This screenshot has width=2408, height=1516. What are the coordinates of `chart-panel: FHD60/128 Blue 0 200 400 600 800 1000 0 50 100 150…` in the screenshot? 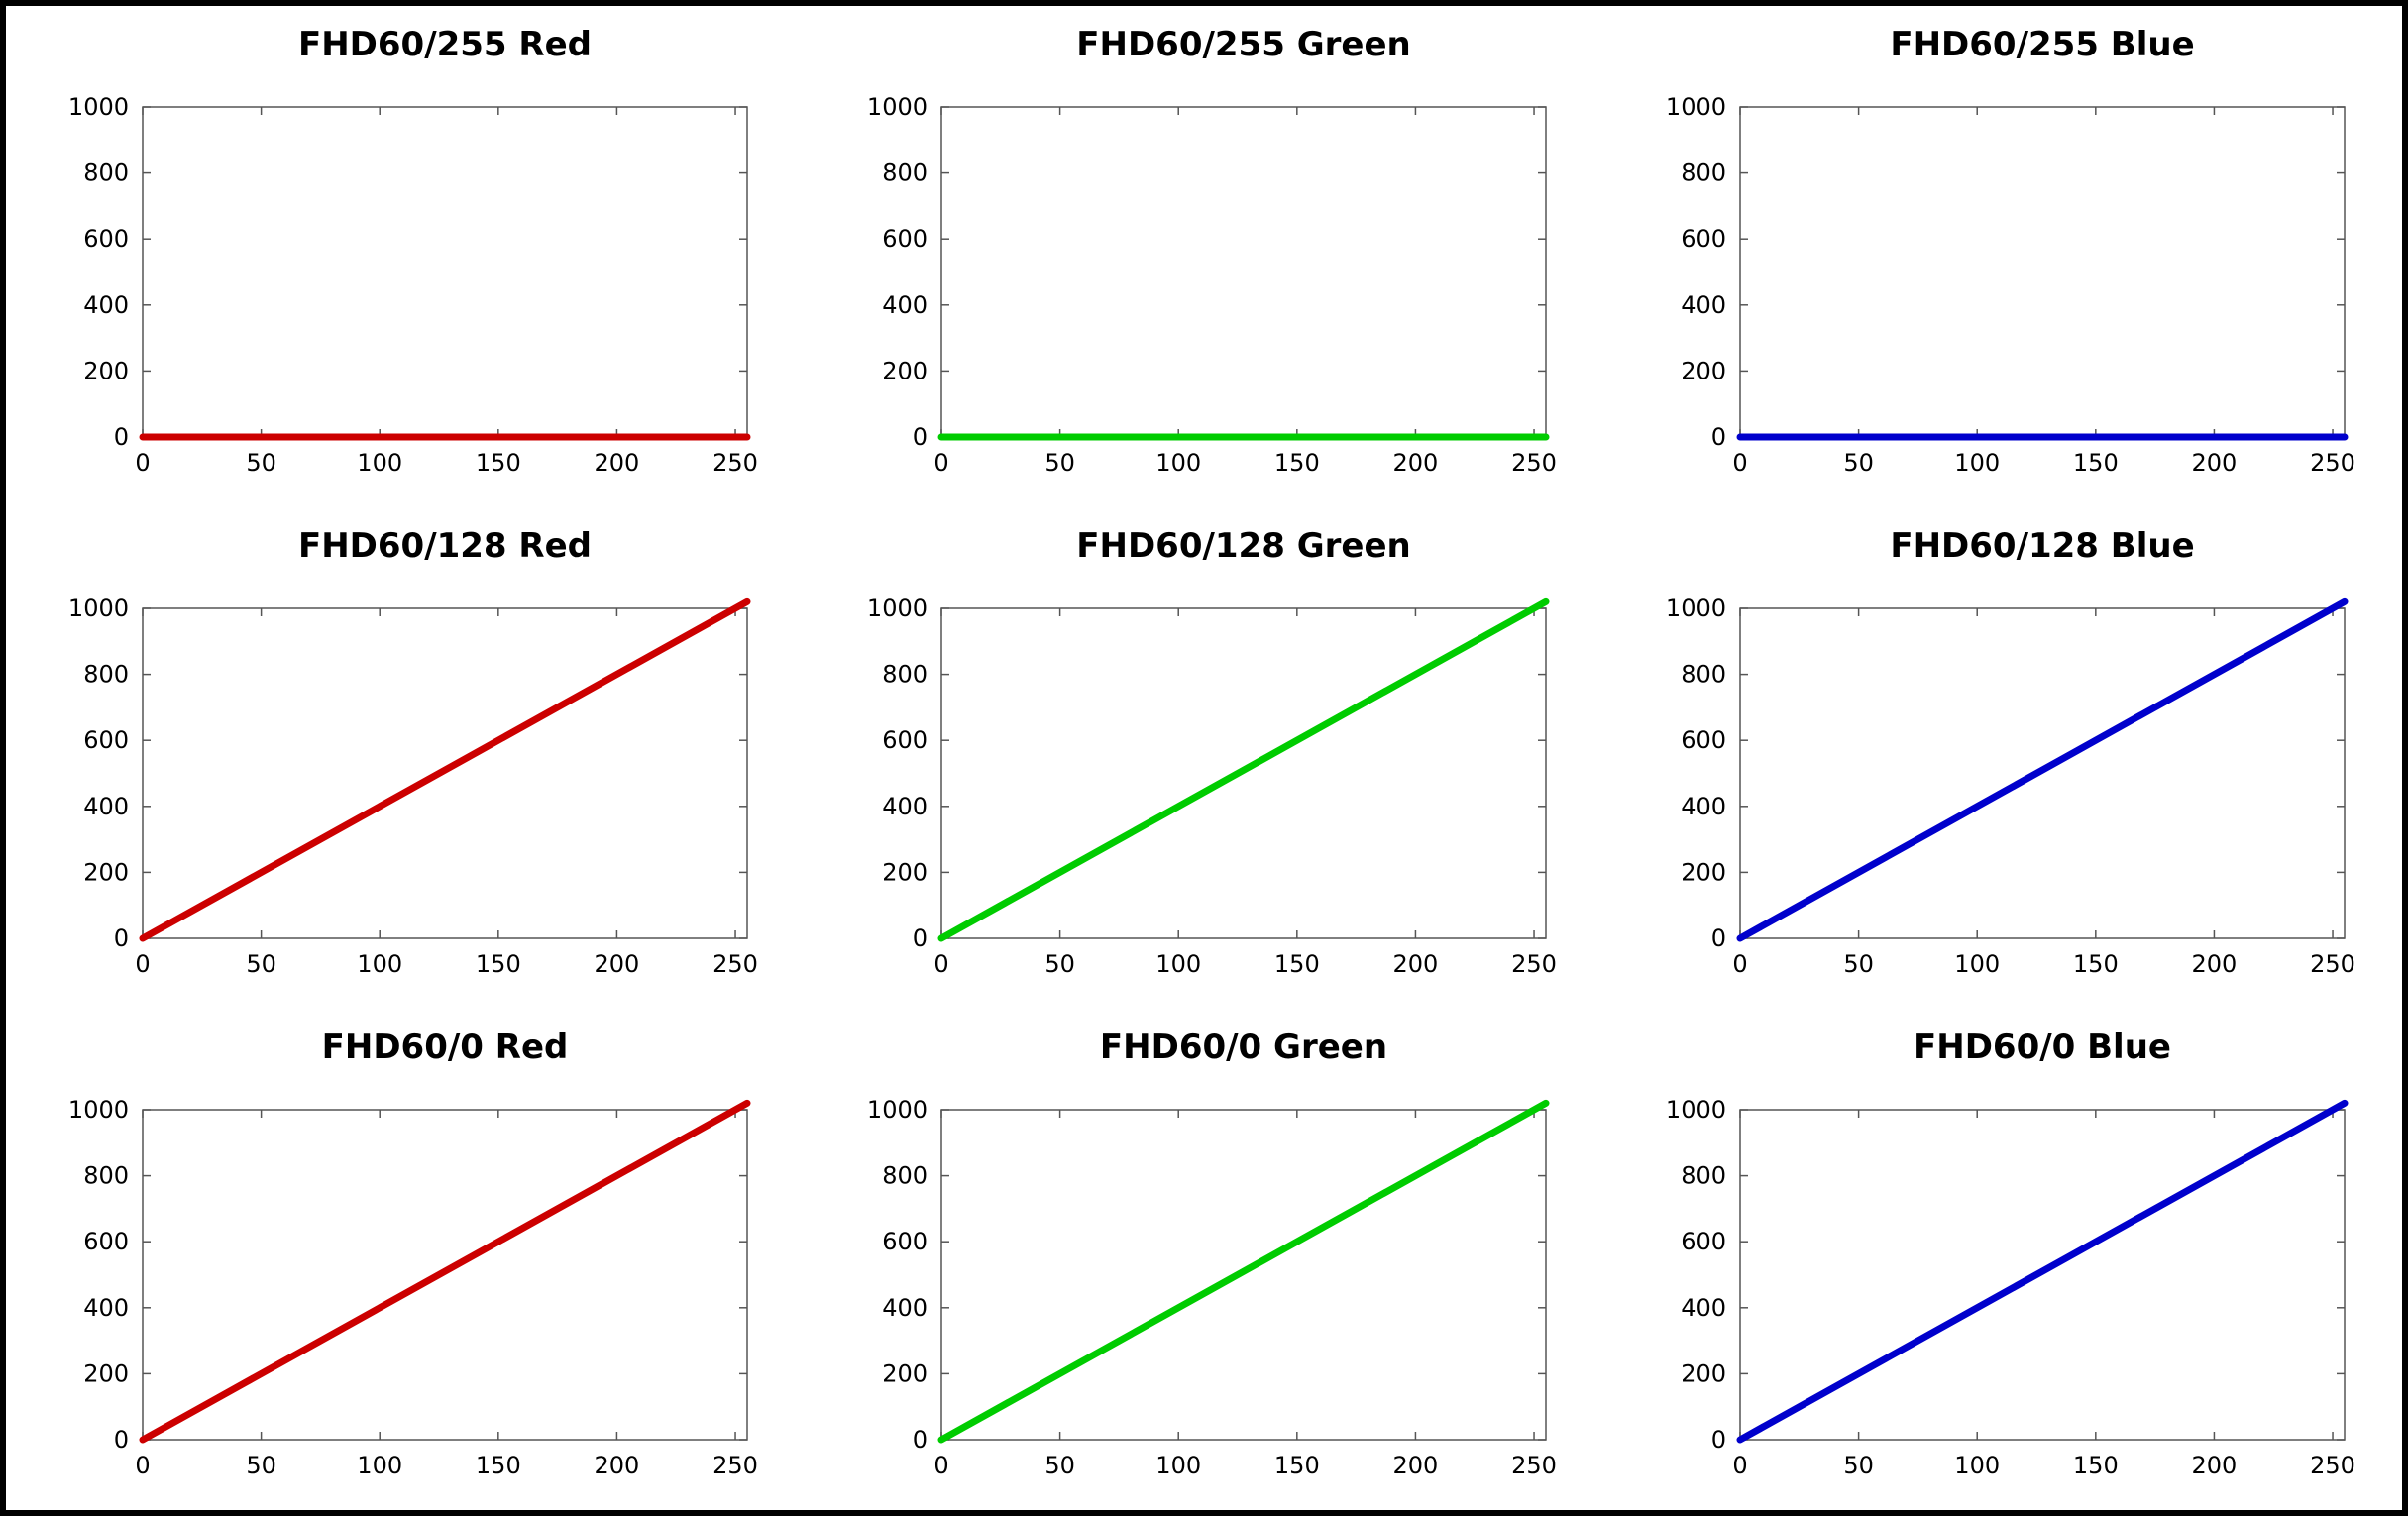 It's located at (2010, 752).